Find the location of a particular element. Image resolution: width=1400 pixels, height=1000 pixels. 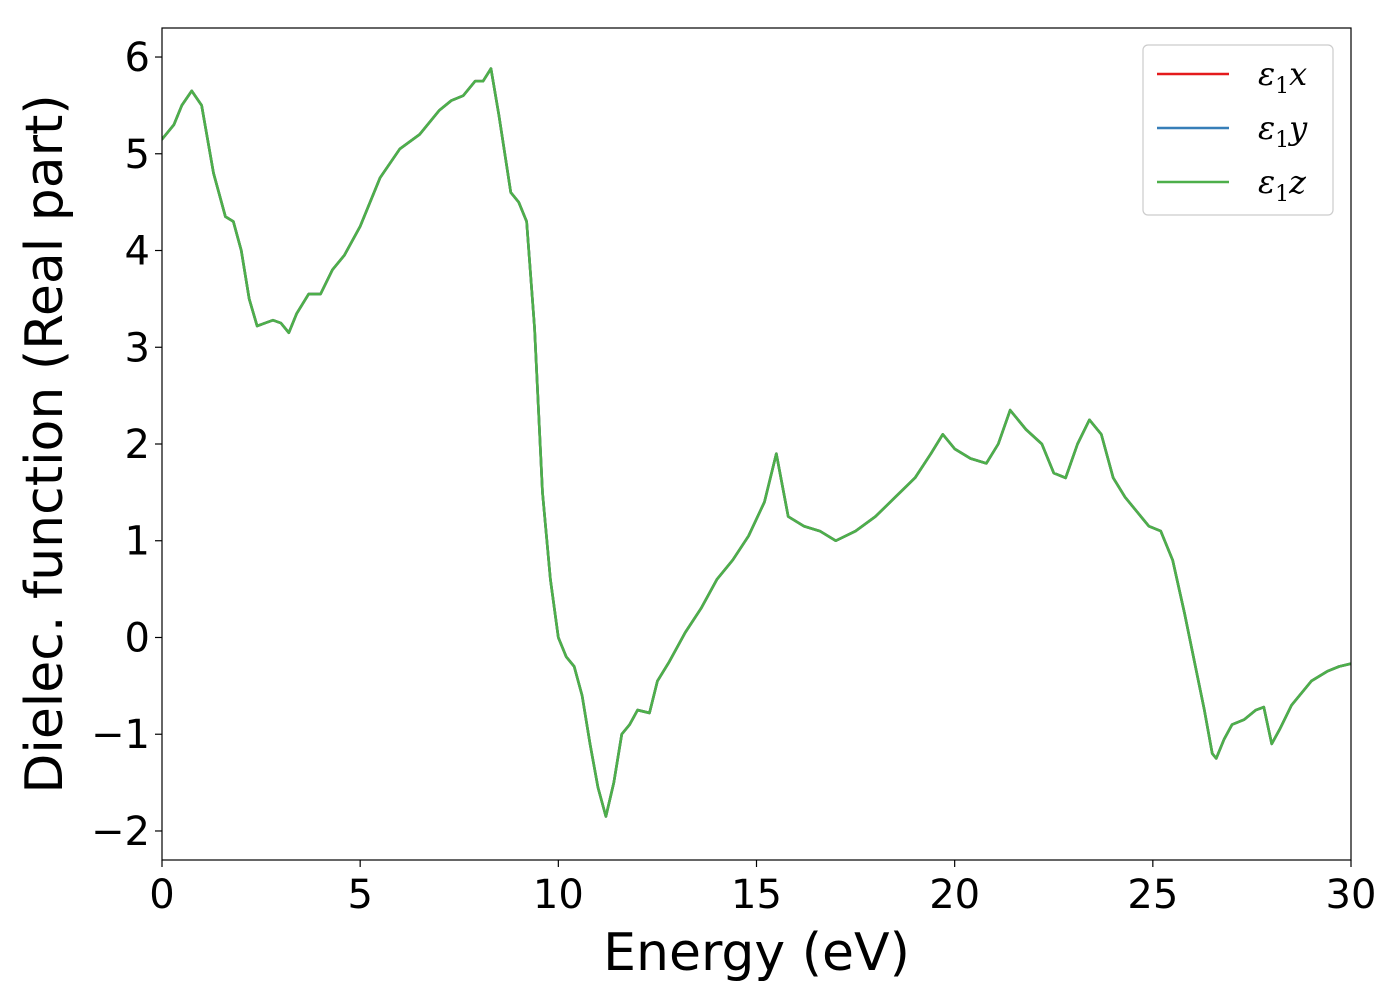

y-tick-label: −1 is located at coordinates (120, 735).